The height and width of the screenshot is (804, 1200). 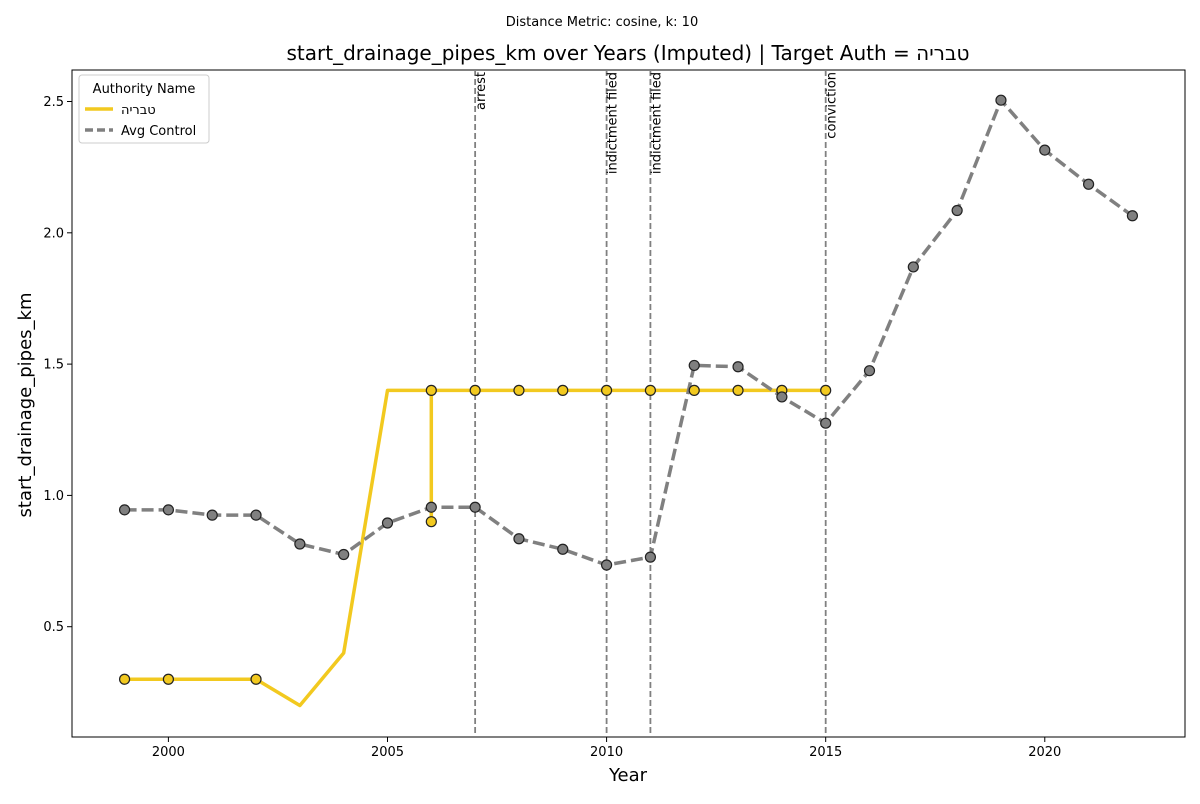 What do you see at coordinates (158, 131) in the screenshot?
I see `legend-entry-control: Avg Control` at bounding box center [158, 131].